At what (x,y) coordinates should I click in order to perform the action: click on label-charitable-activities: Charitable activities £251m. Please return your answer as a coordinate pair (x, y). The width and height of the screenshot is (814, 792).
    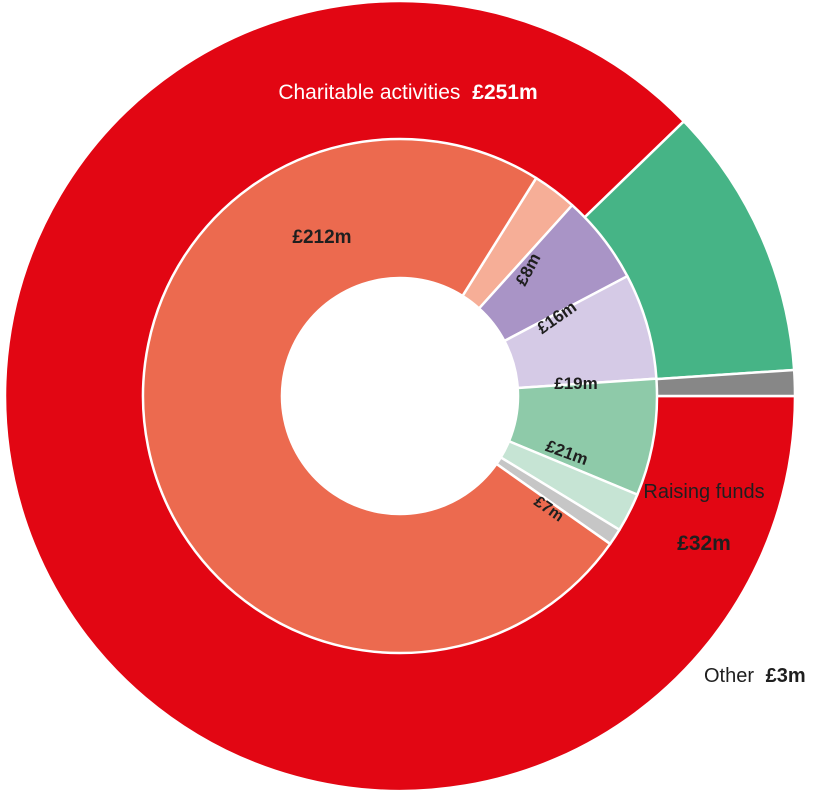
    Looking at the image, I should click on (407, 92).